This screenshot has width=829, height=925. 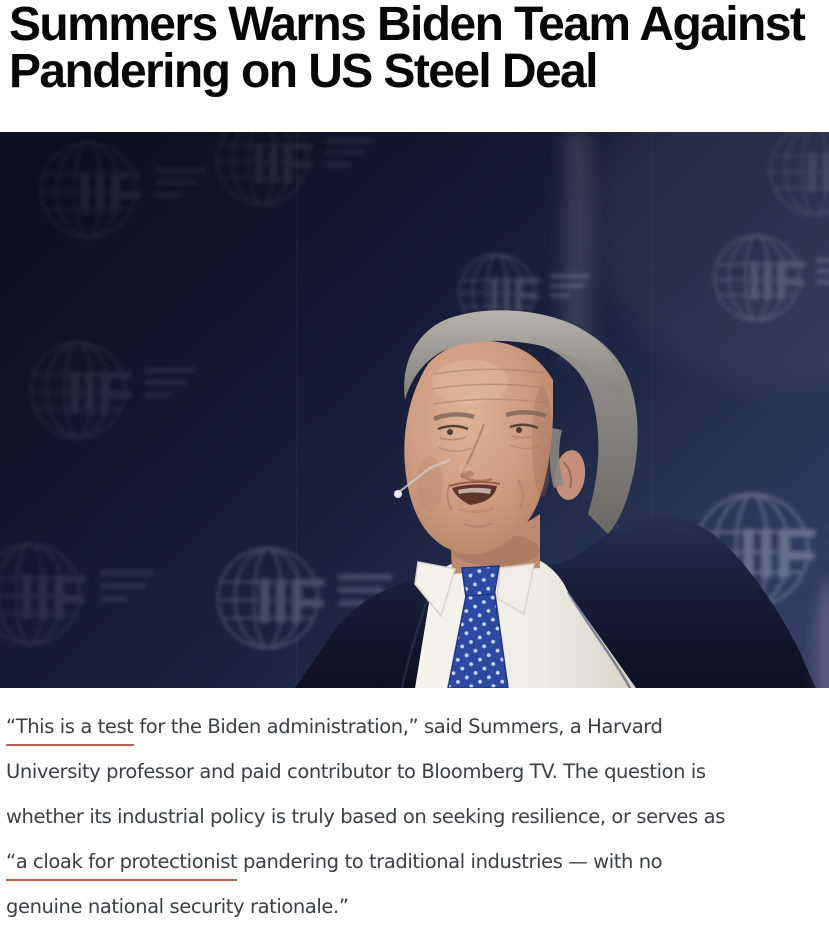 I want to click on mic-earpiece-icon, so click(x=422, y=478).